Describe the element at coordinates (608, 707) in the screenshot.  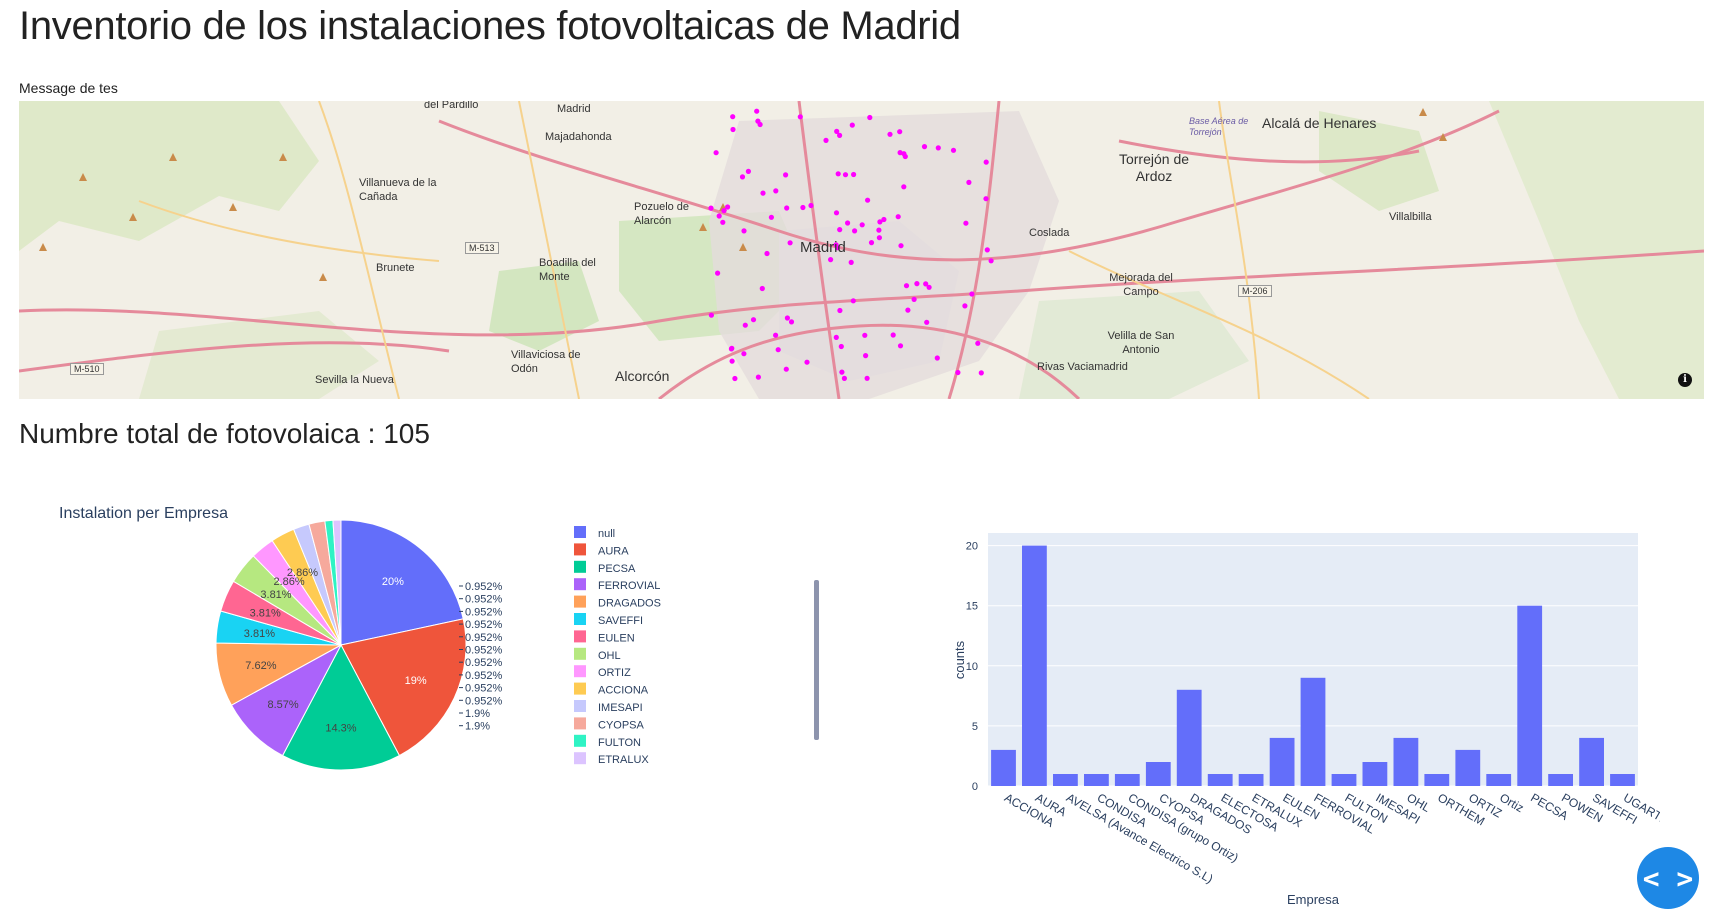
I see `legend-item: IMESAPI` at that location.